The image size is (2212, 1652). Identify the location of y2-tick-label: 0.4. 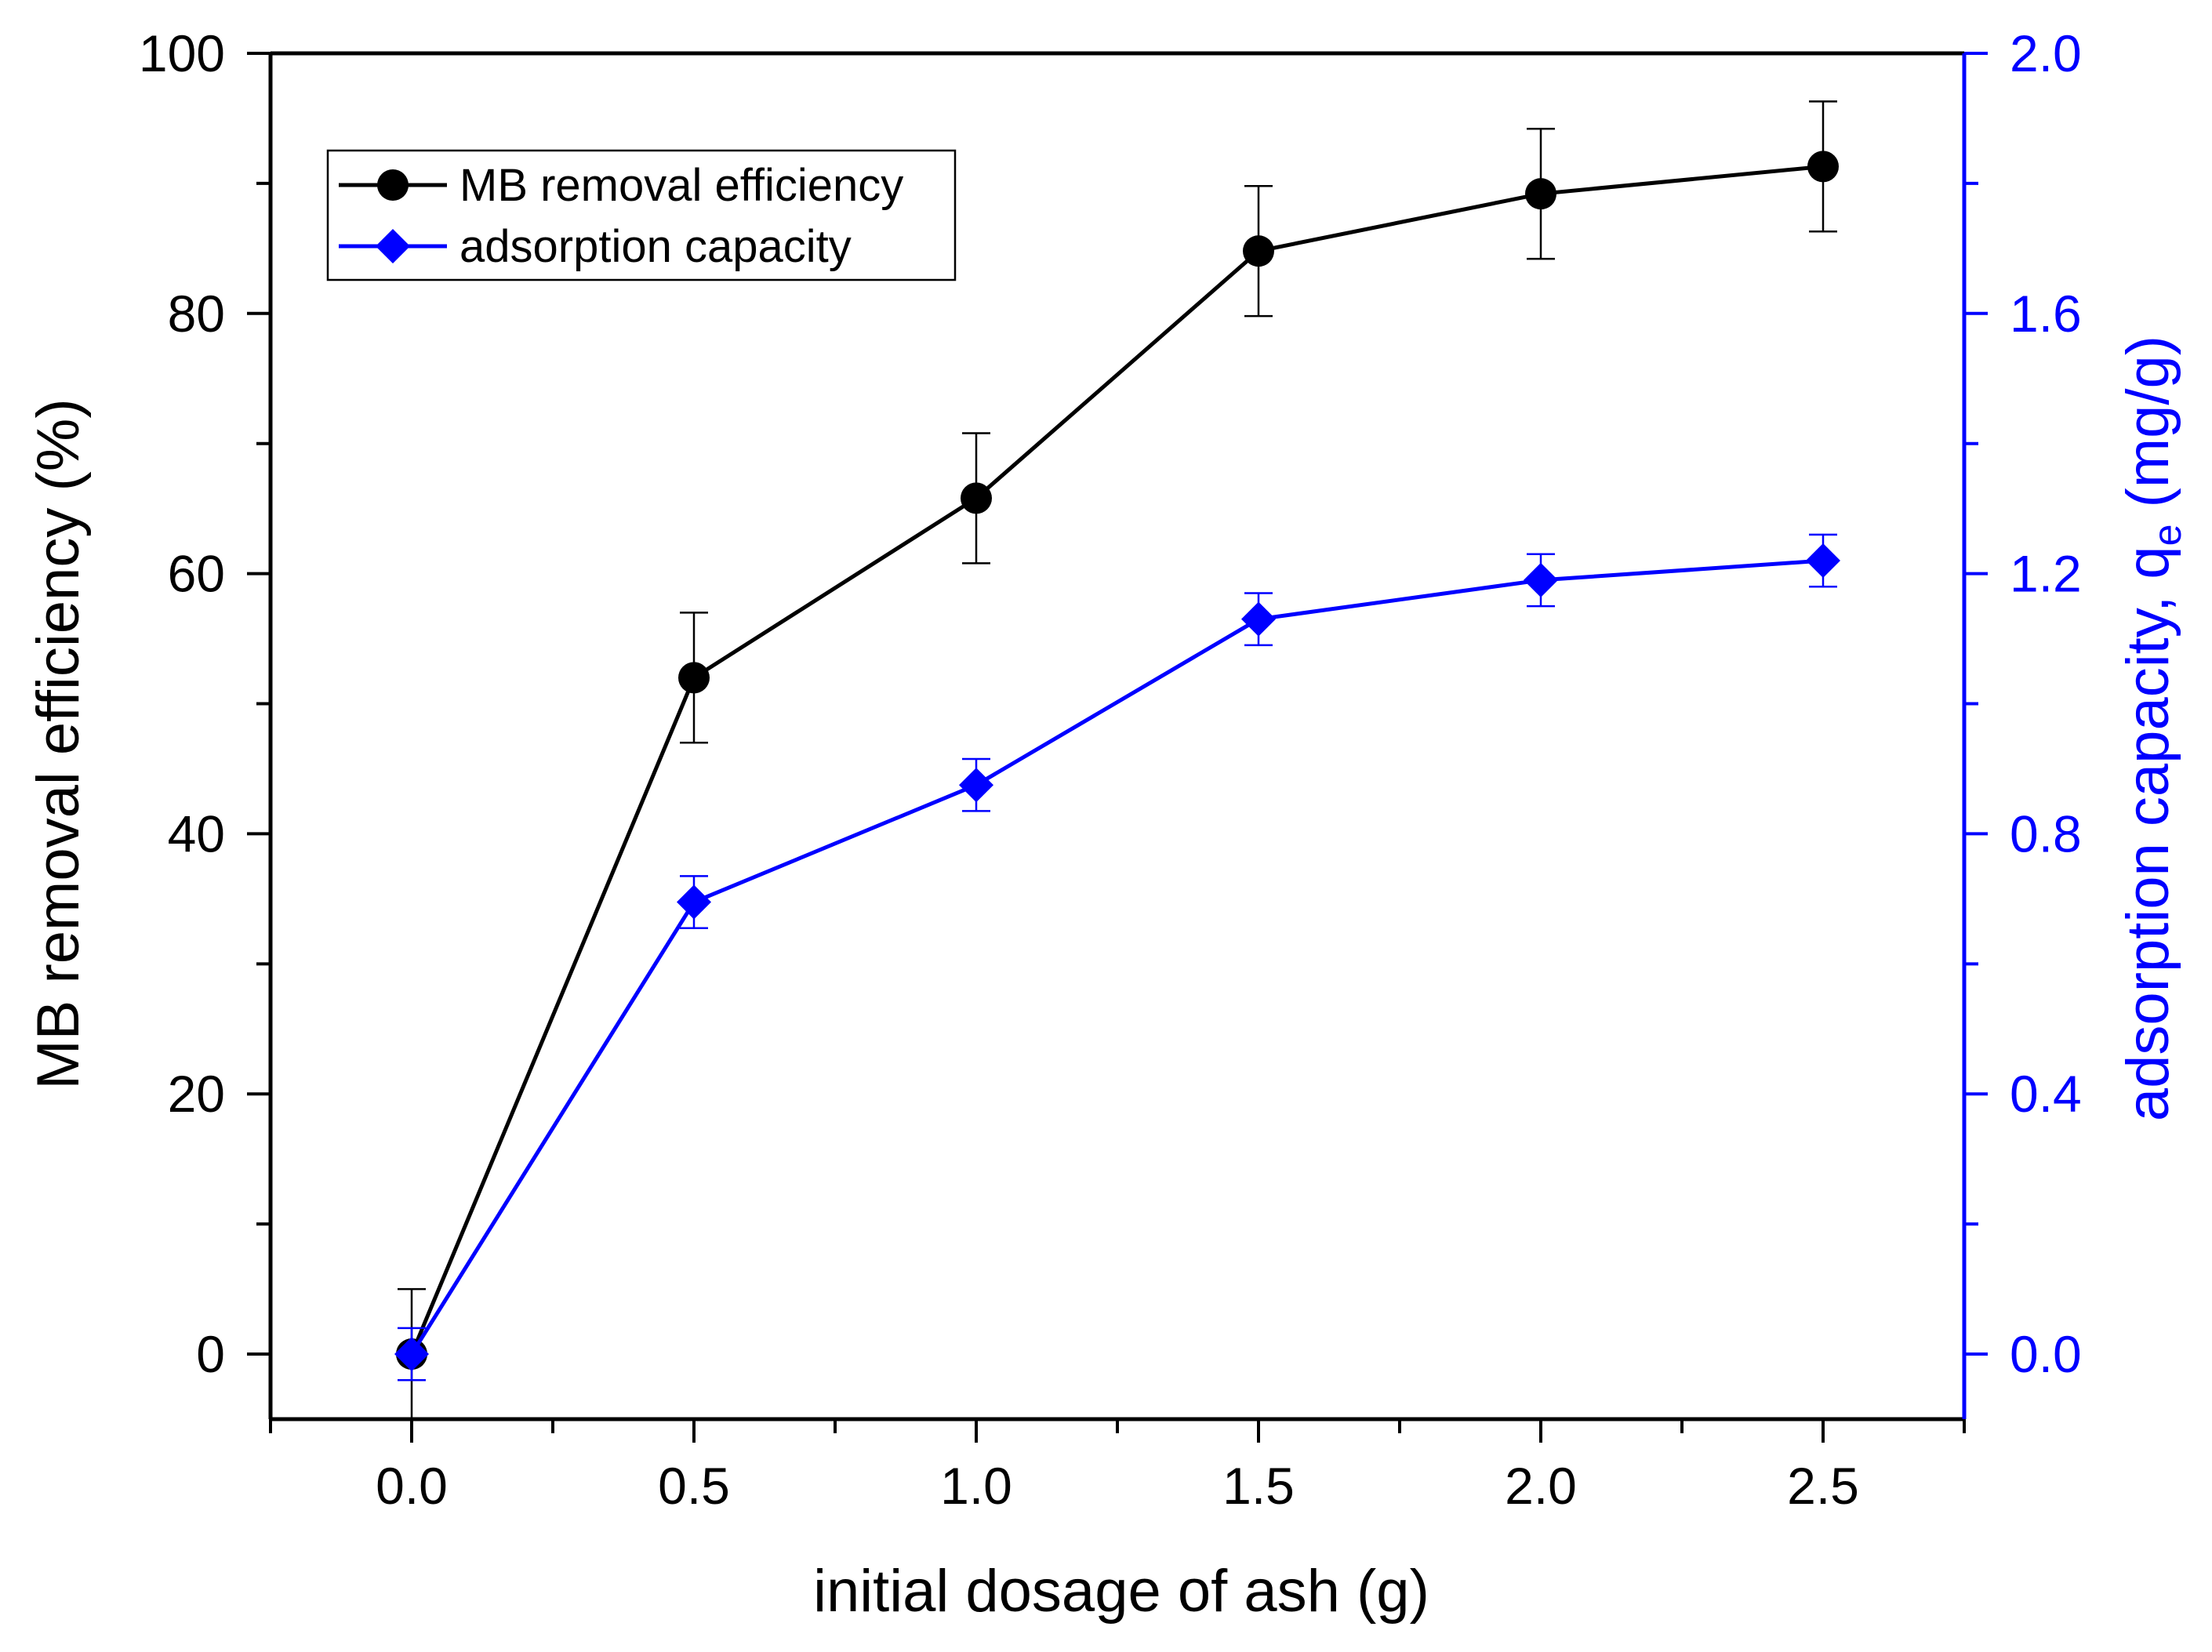
(2046, 1094).